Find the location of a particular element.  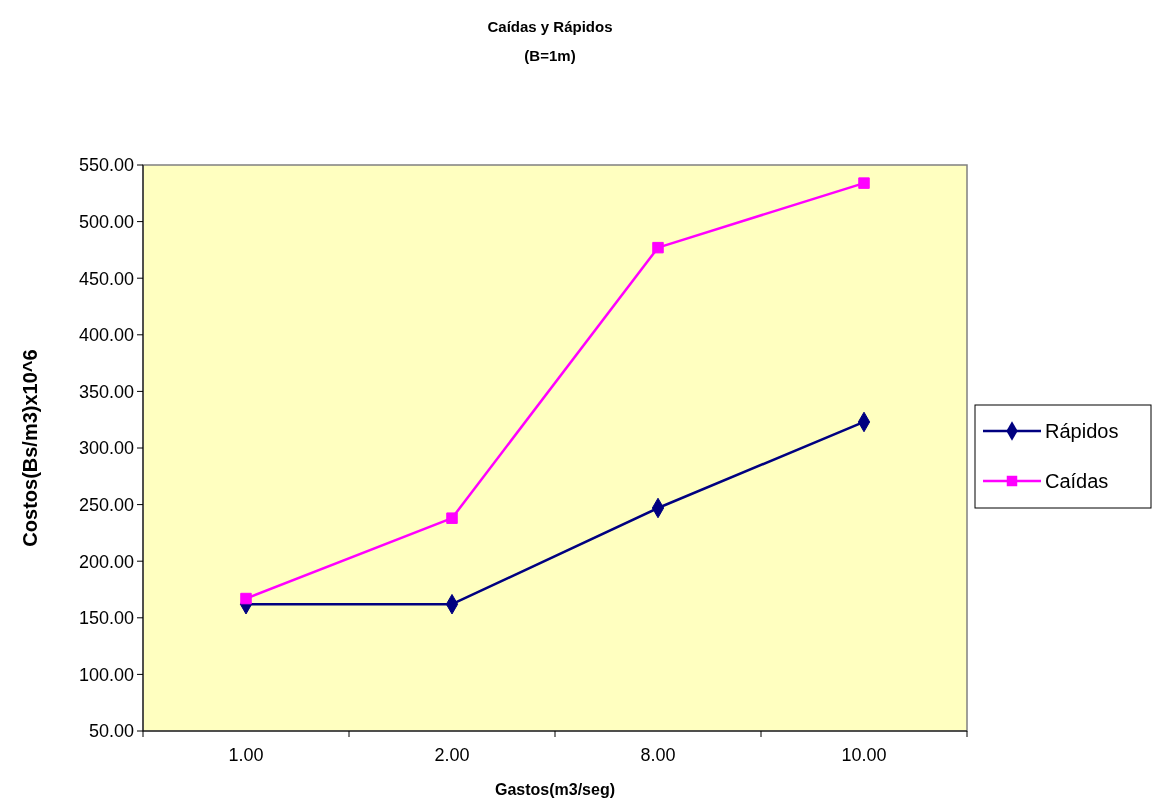

x-tick-label: 8.00 is located at coordinates (658, 755).